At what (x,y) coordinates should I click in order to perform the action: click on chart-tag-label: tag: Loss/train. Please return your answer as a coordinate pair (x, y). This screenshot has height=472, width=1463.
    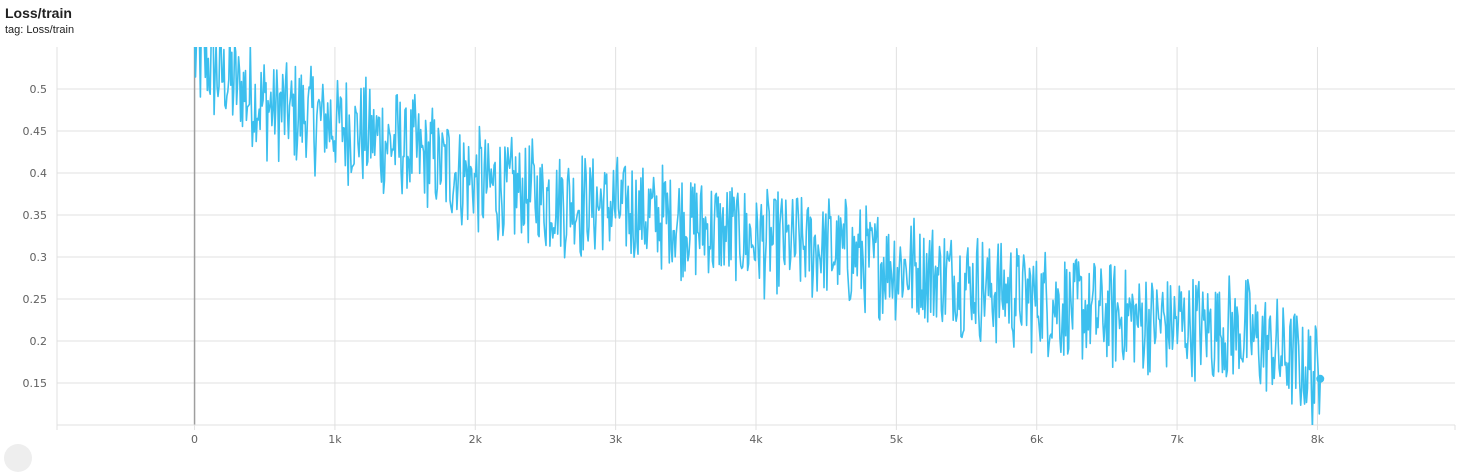
    Looking at the image, I should click on (40, 30).